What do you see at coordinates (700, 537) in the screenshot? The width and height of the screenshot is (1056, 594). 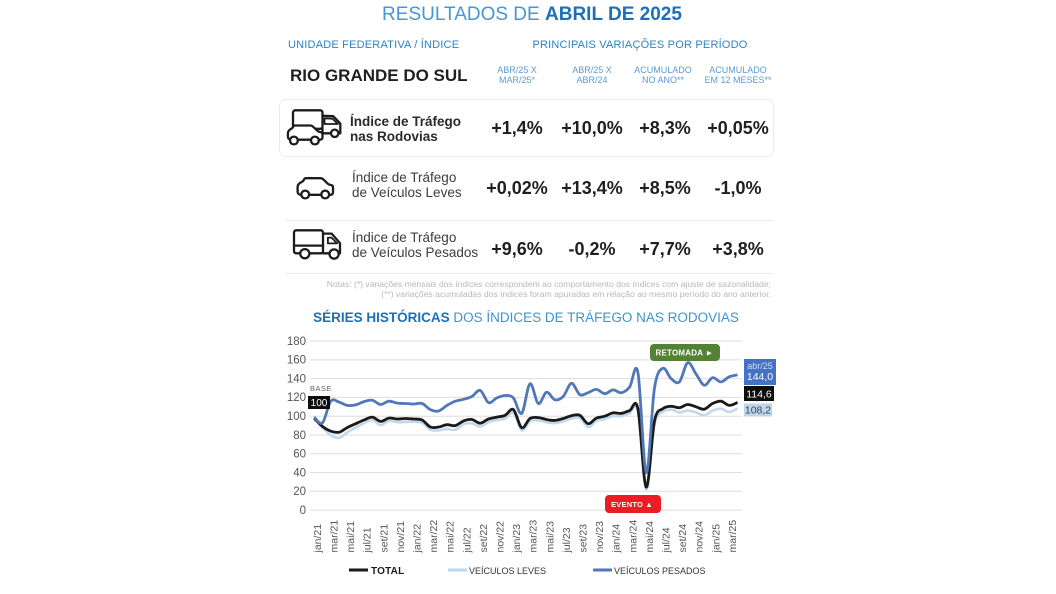 I see `svg-text: nov/24` at bounding box center [700, 537].